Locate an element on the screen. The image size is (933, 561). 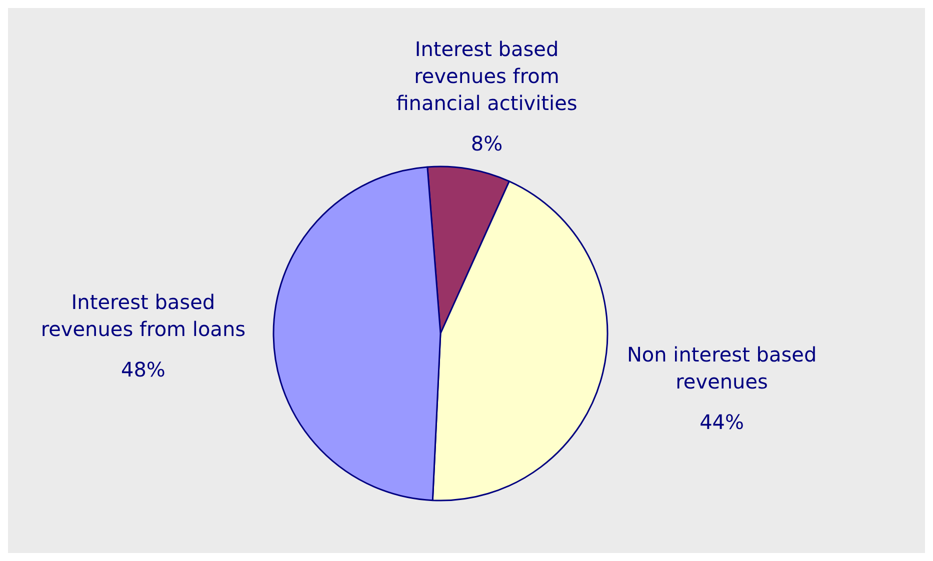
slice-label: Non interest based revenues is located at coordinates (721, 368).